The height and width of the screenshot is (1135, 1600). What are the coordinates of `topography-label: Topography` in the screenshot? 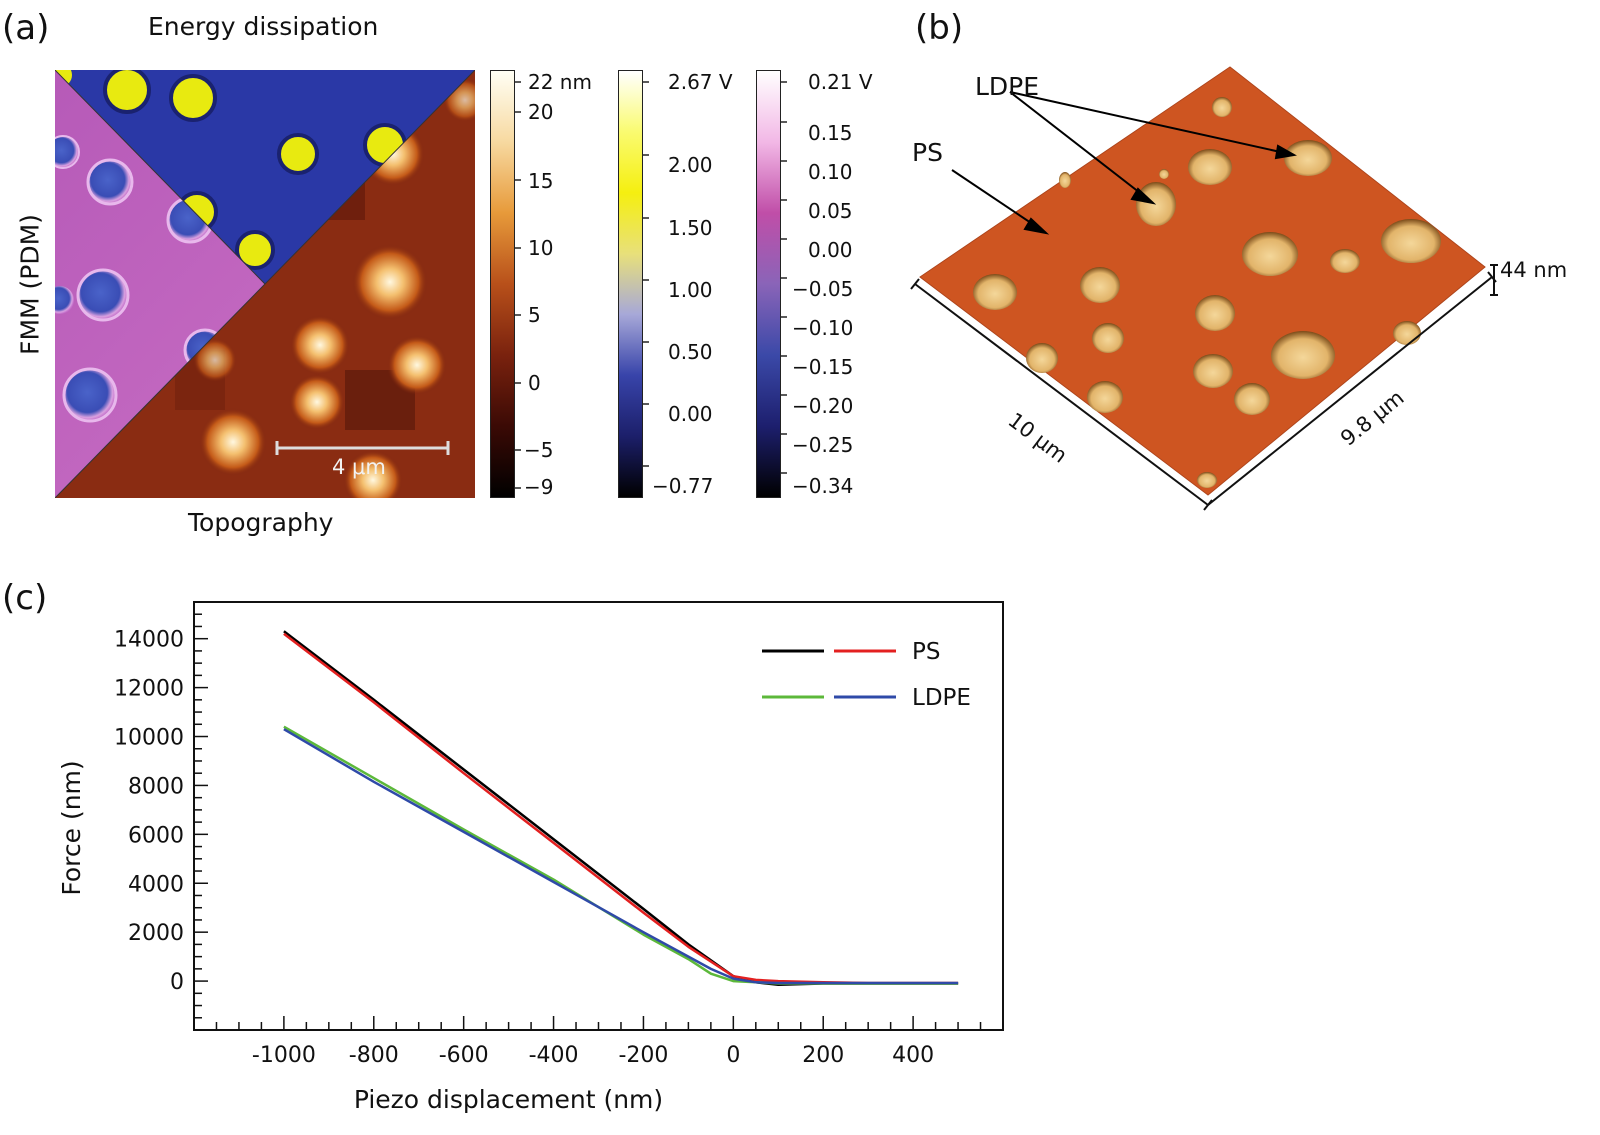 It's located at (261, 522).